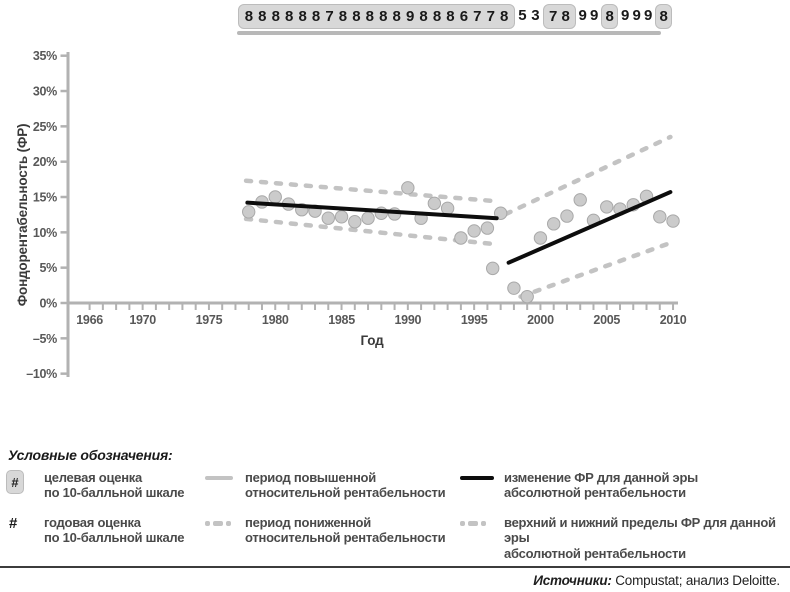  I want to click on rating-value: 6, so click(463, 16).